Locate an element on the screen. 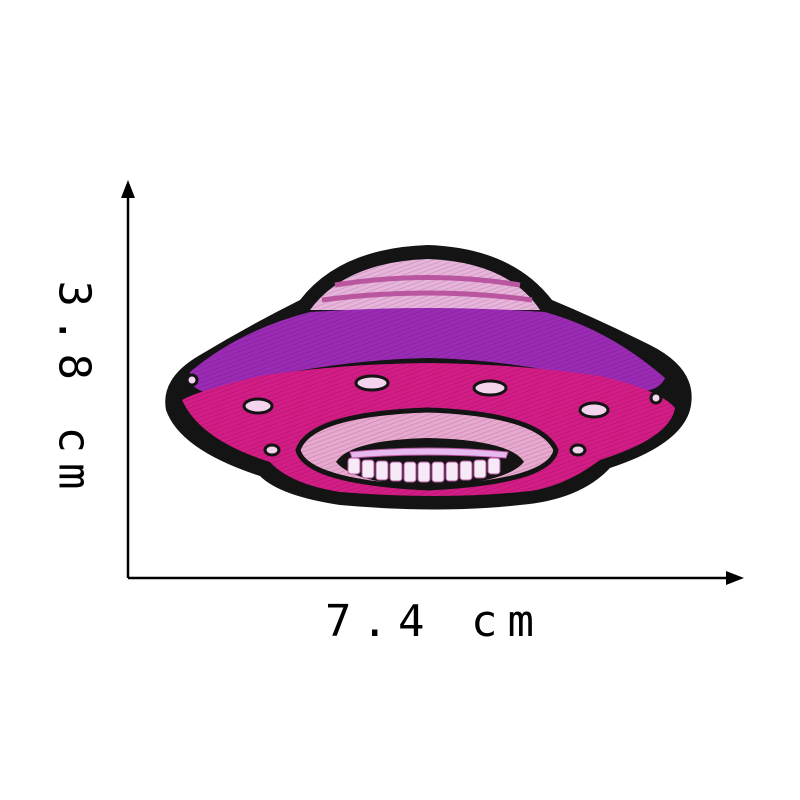 The image size is (800, 800). width-dimension-label: 7.4 cm is located at coordinates (434, 621).